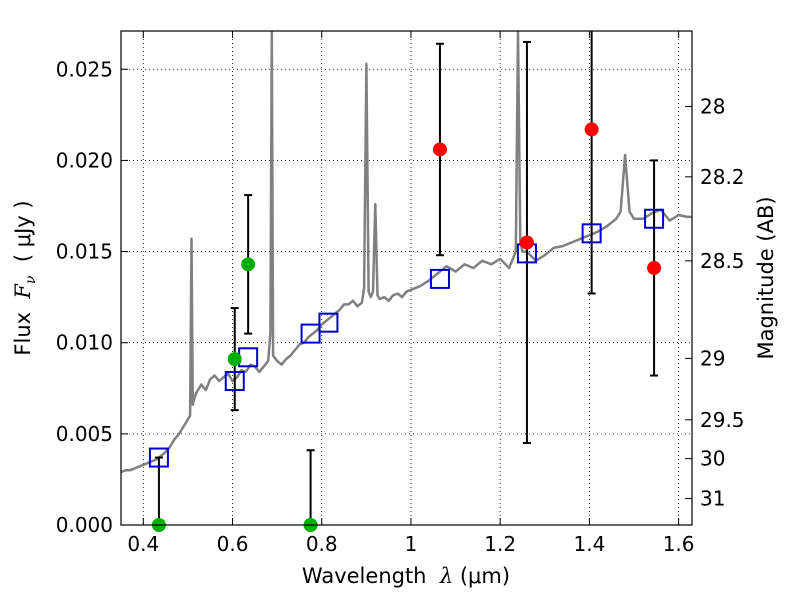  What do you see at coordinates (766, 277) in the screenshot?
I see `y2-axis-label: Magnitude (AB)` at bounding box center [766, 277].